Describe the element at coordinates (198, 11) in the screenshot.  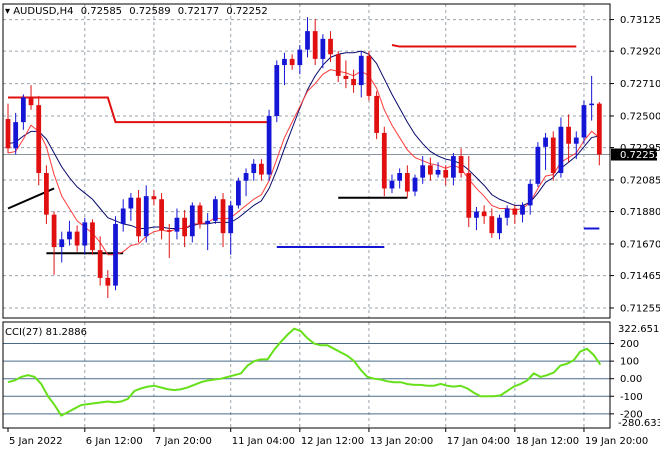
I see `low-value: 0.72177` at that location.